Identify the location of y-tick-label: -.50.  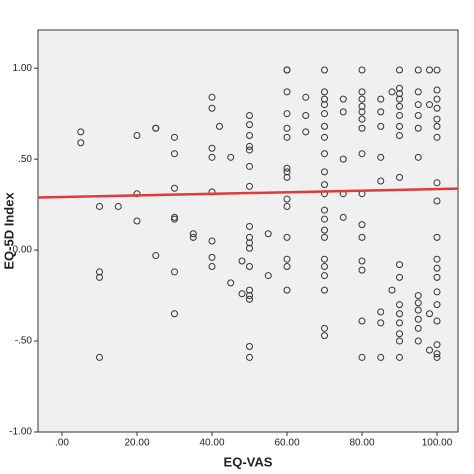
(24, 341).